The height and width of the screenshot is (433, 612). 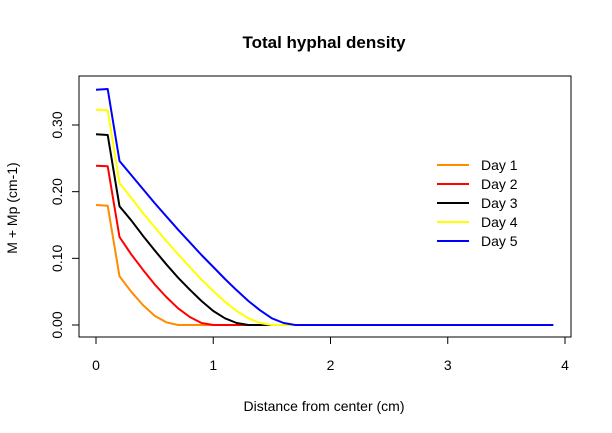 I want to click on x-tick-label: 0, so click(x=96, y=365).